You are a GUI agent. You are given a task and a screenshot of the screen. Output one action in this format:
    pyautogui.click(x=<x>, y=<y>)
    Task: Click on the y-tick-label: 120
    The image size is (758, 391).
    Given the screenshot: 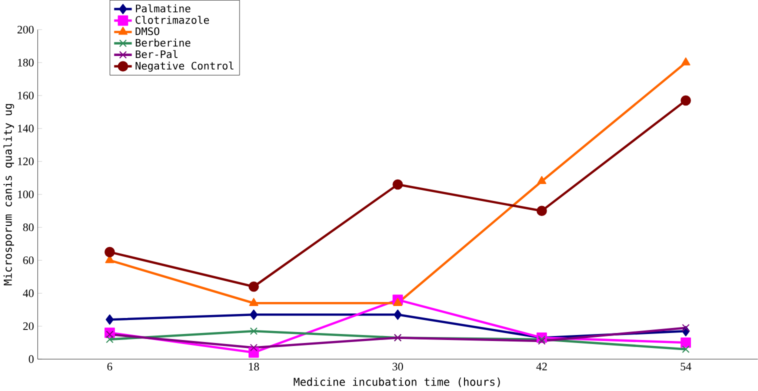 What is the action you would take?
    pyautogui.click(x=26, y=162)
    